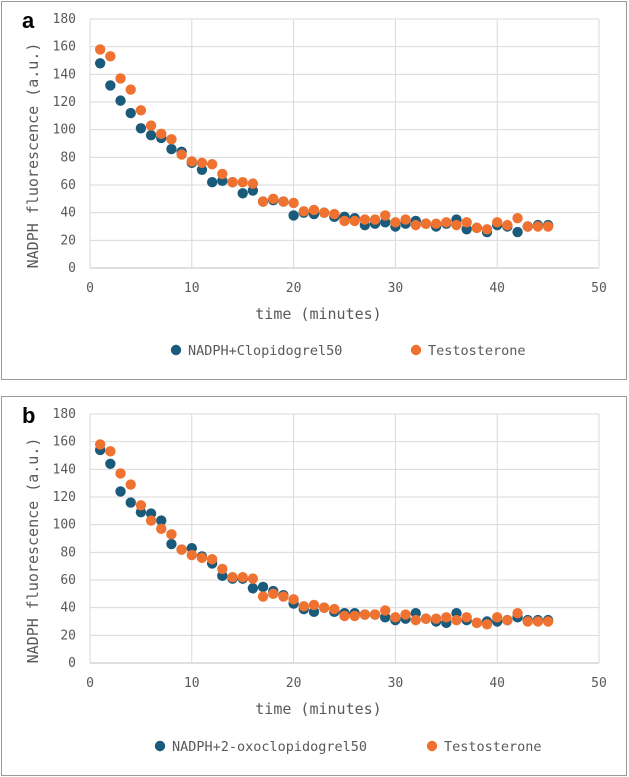  Describe the element at coordinates (396, 288) in the screenshot. I see `x-tick-label: 30` at that location.